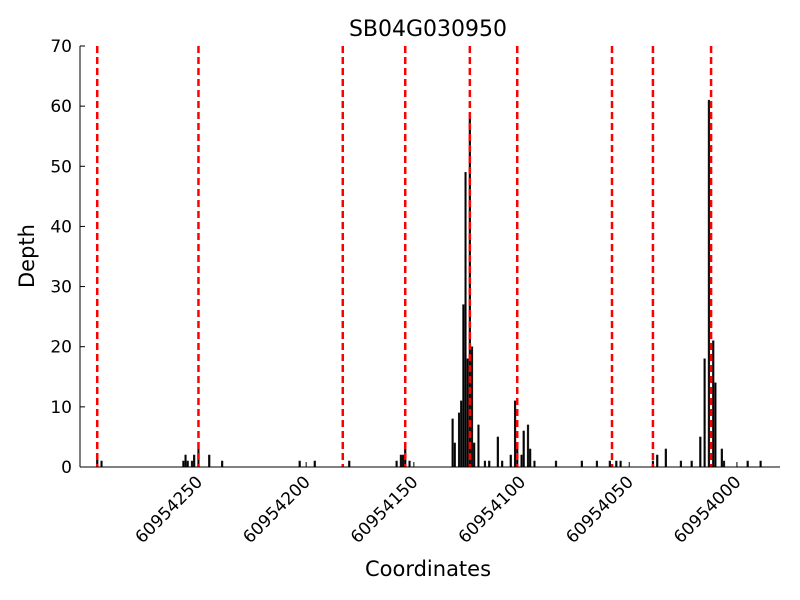 The height and width of the screenshot is (600, 800). I want to click on y-tick-label: 70, so click(61, 47).